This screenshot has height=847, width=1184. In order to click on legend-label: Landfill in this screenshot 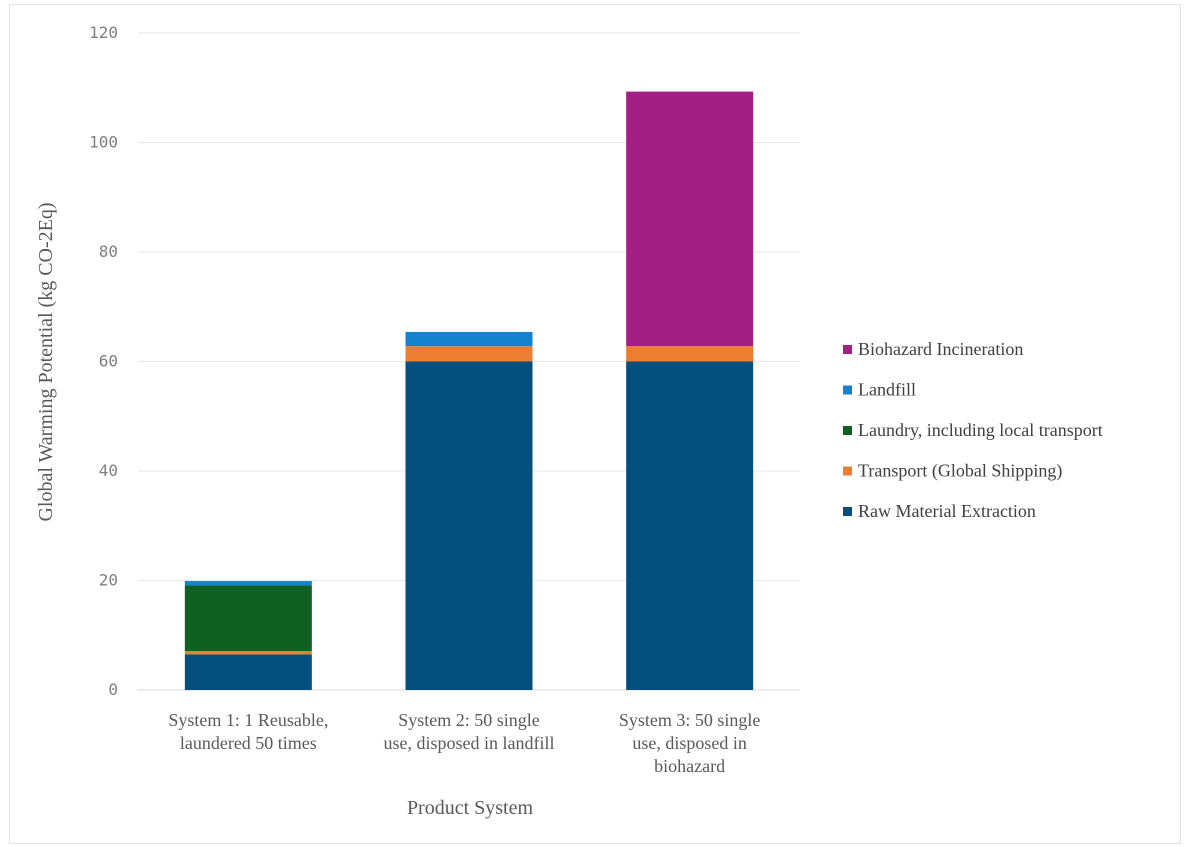, I will do `click(887, 390)`.